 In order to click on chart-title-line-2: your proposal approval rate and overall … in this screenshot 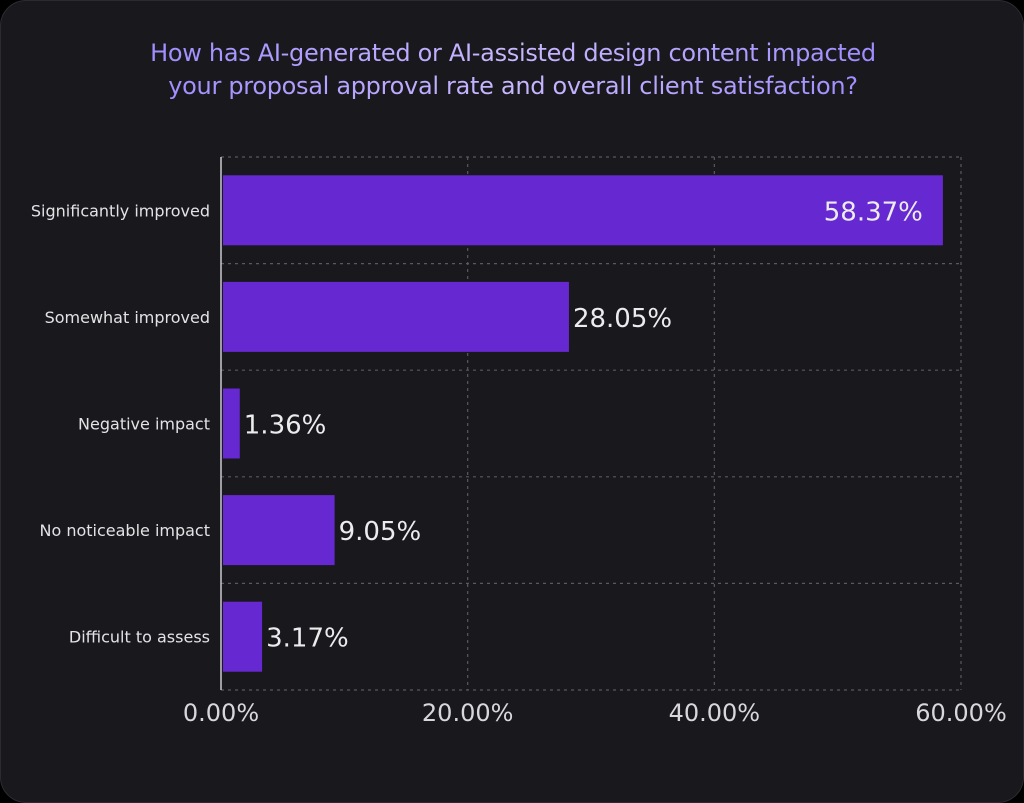, I will do `click(512, 86)`.